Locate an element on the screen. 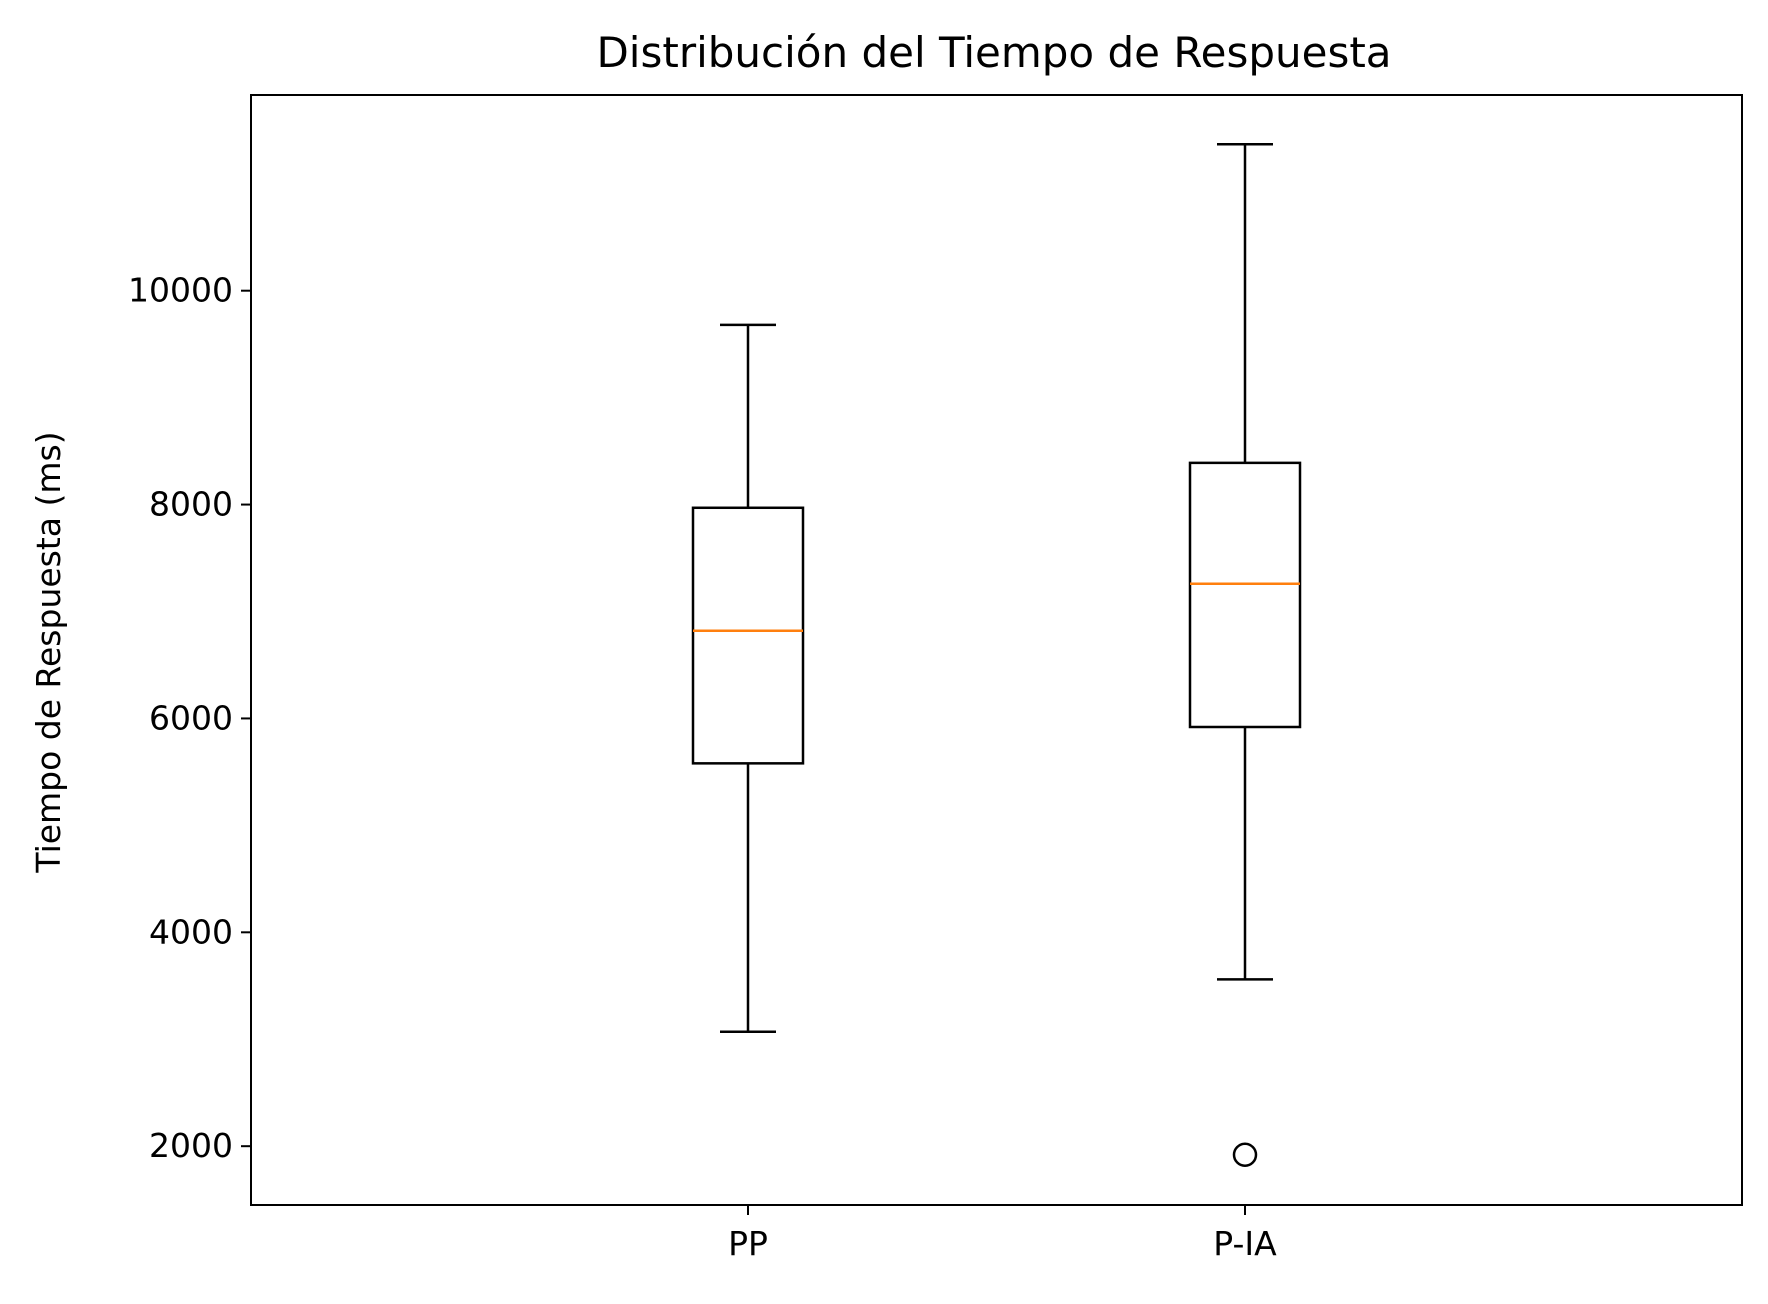 The image size is (1768, 1304). y-axis-label: Tiempo de Respuesta (ms) is located at coordinates (48, 652).